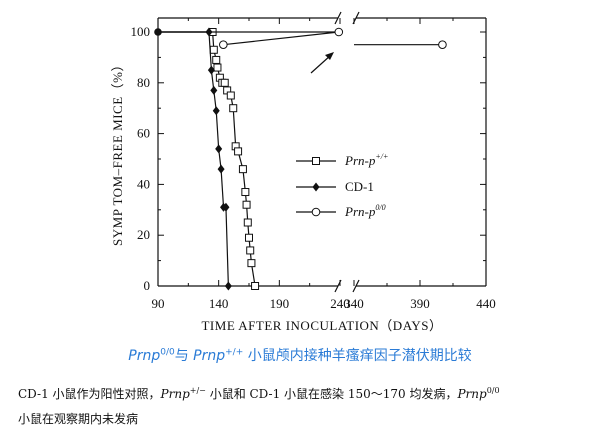  I want to click on caption-gene-2-sup: +/+, so click(234, 352).